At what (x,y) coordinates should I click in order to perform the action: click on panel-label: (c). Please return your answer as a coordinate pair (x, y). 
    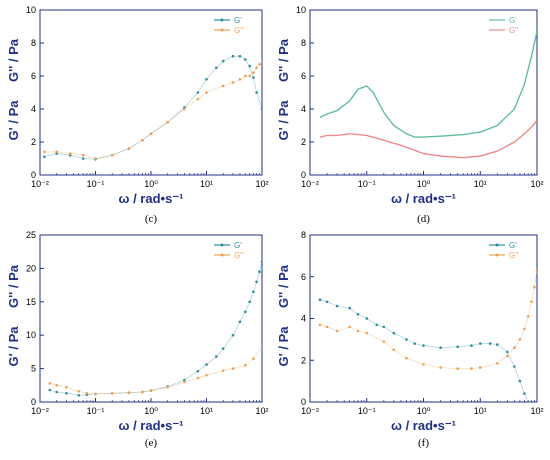
    Looking at the image, I should click on (151, 219).